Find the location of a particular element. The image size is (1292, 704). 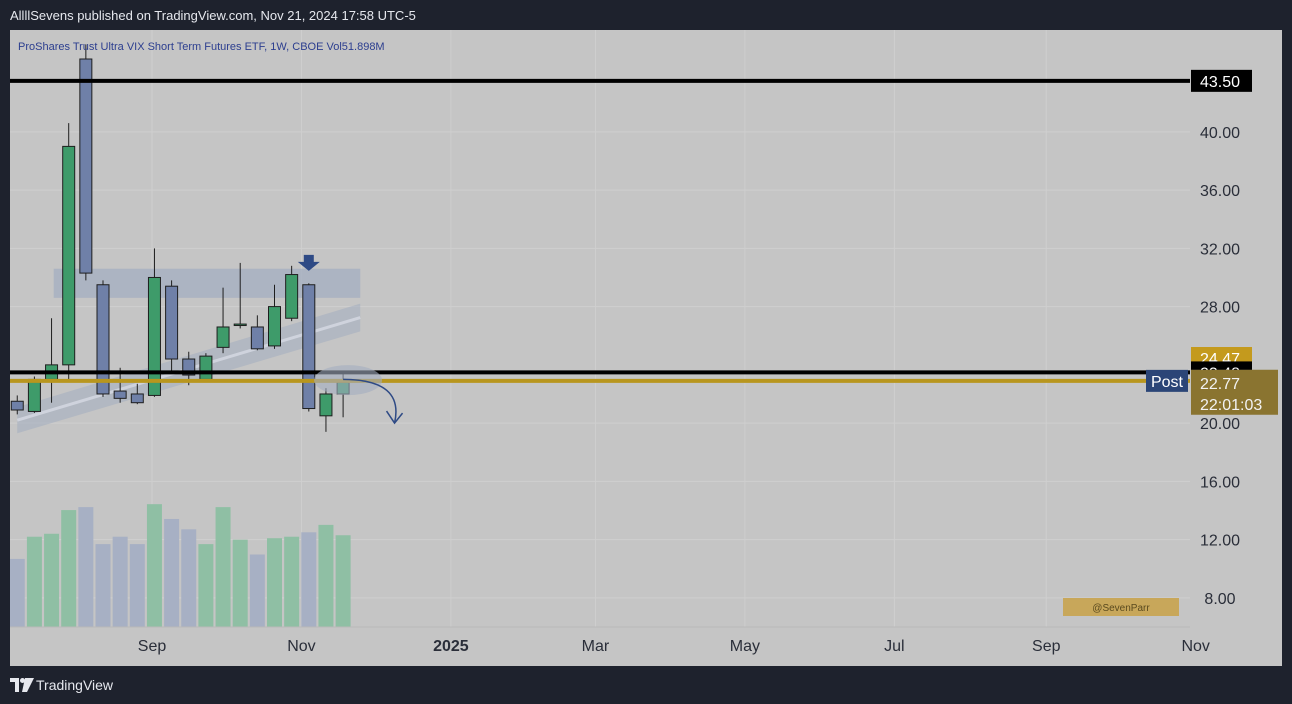

curved-arrowhead-icon is located at coordinates (394, 417).